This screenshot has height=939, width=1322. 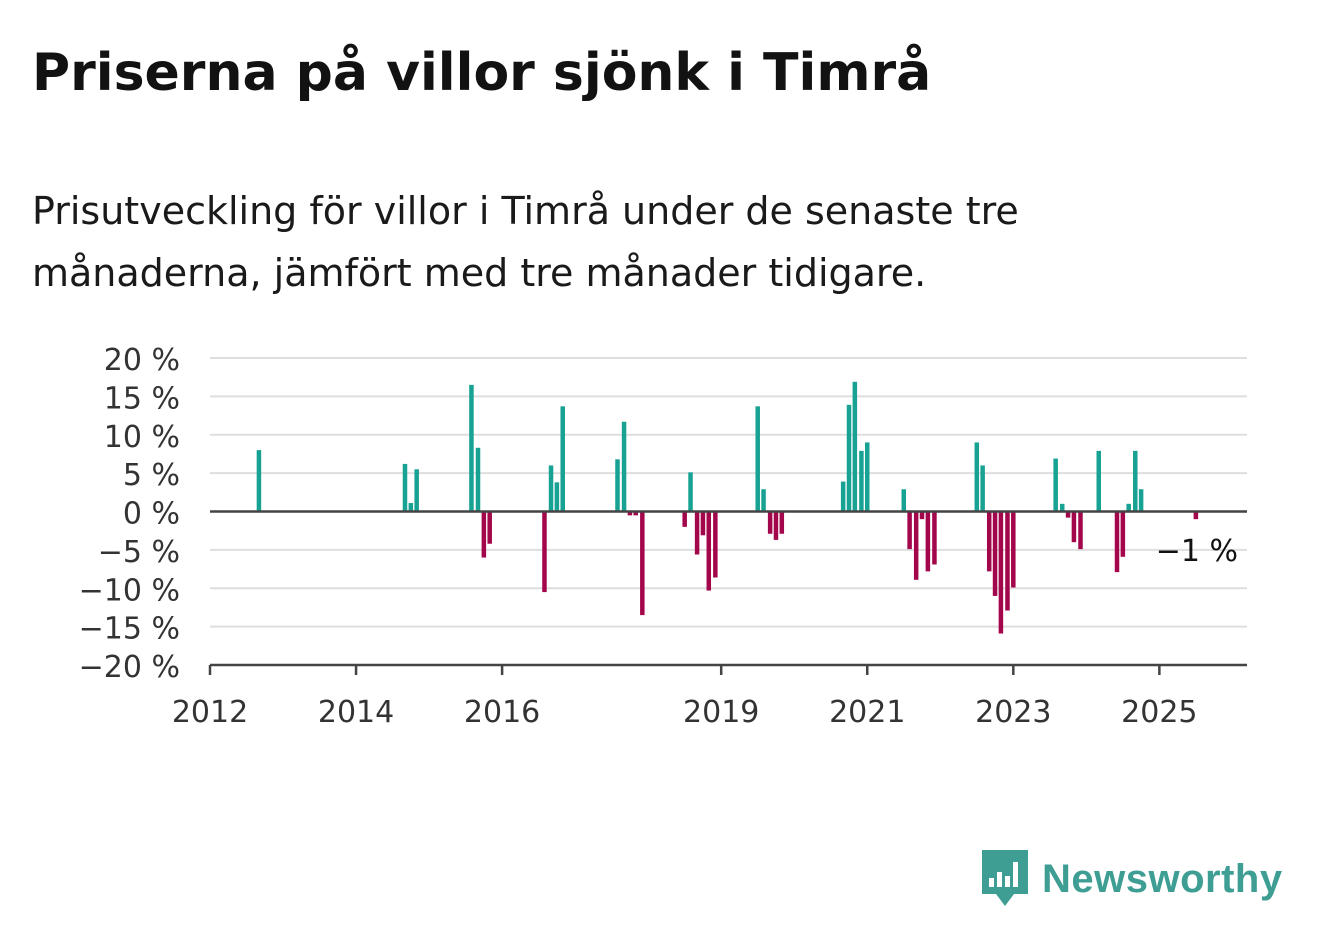 I want to click on x-tick-label: 2012, so click(x=210, y=712).